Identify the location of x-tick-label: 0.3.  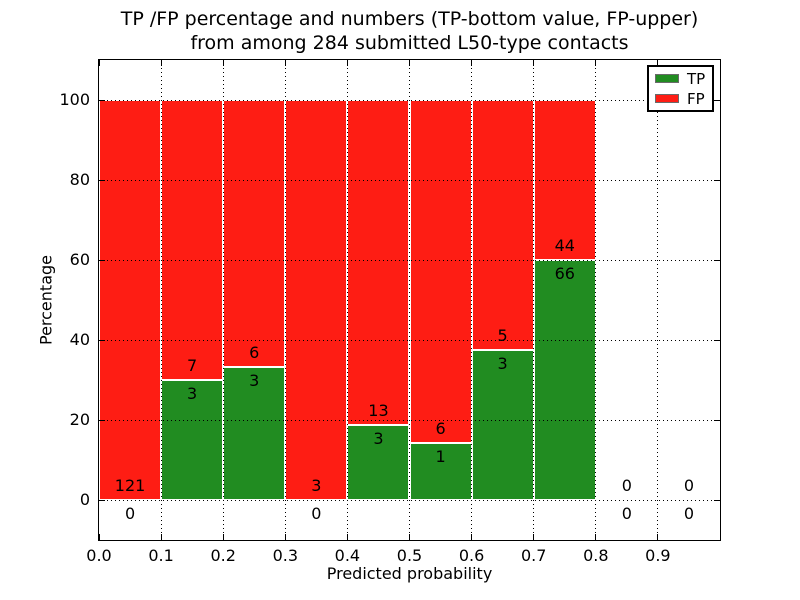
(285, 555).